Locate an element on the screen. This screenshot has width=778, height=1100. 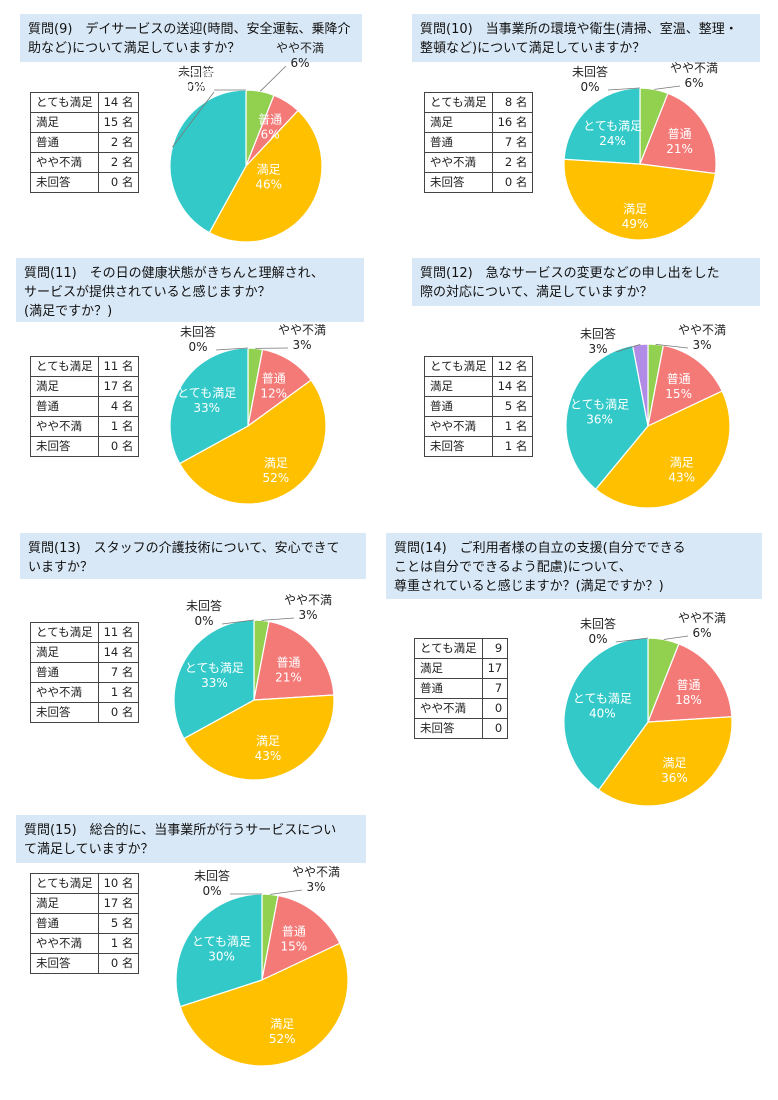
question-title: 質問(13) スタッフの介護技術について、安心できて いますか？ is located at coordinates (193, 556).